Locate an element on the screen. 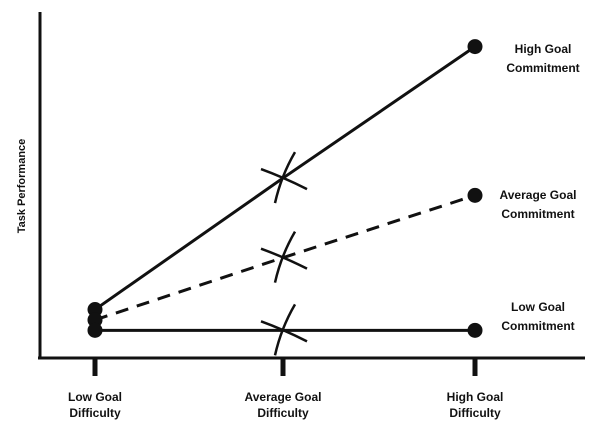 This screenshot has height=422, width=589. series-label-low: Low Goal is located at coordinates (538, 307).